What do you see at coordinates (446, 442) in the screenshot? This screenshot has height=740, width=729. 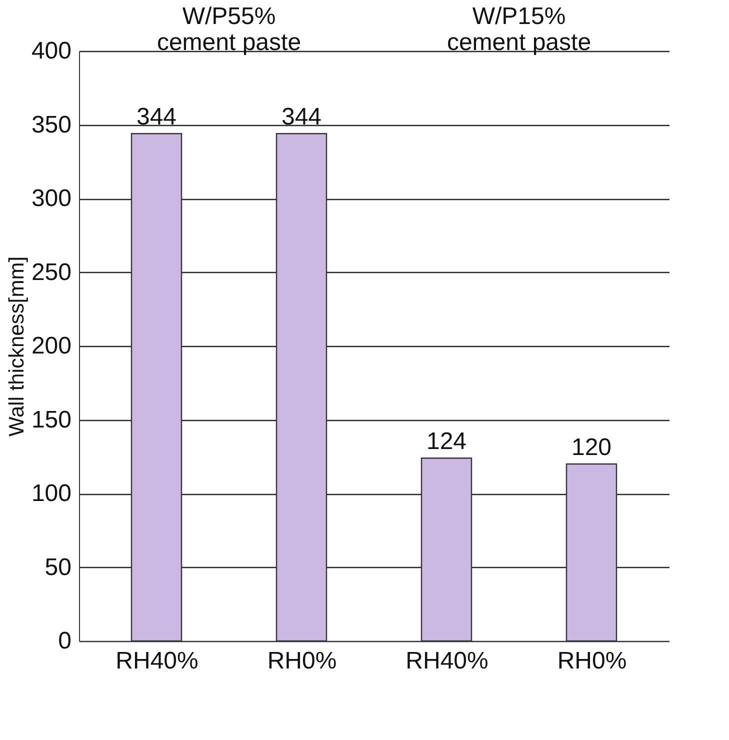 I see `data-label: 124` at bounding box center [446, 442].